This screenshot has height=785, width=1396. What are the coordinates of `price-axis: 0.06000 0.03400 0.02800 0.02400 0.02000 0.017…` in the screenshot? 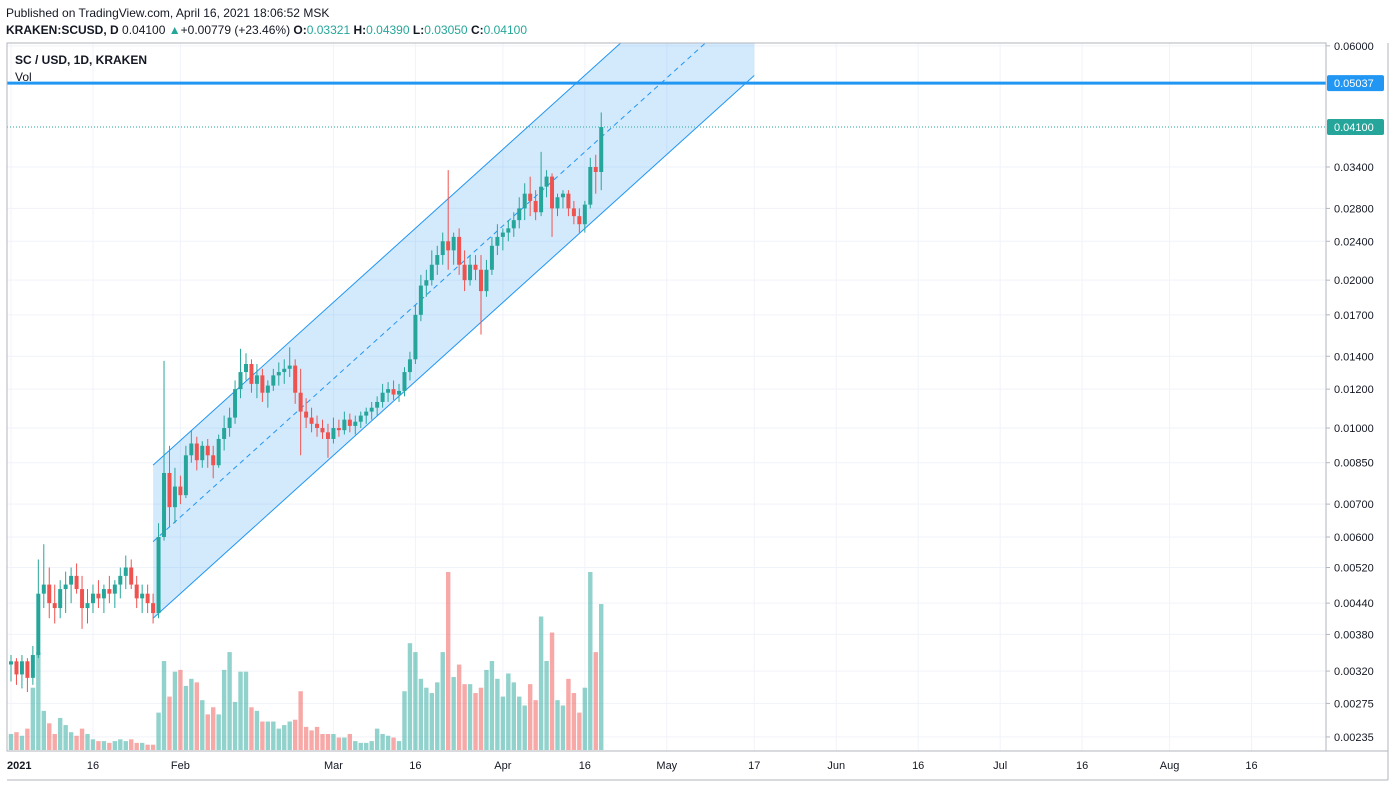 It's located at (1355, 392).